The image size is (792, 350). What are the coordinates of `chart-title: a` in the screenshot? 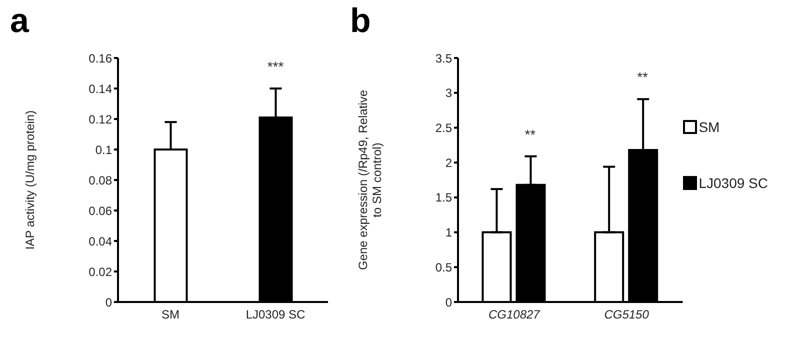 It's located at (19, 21).